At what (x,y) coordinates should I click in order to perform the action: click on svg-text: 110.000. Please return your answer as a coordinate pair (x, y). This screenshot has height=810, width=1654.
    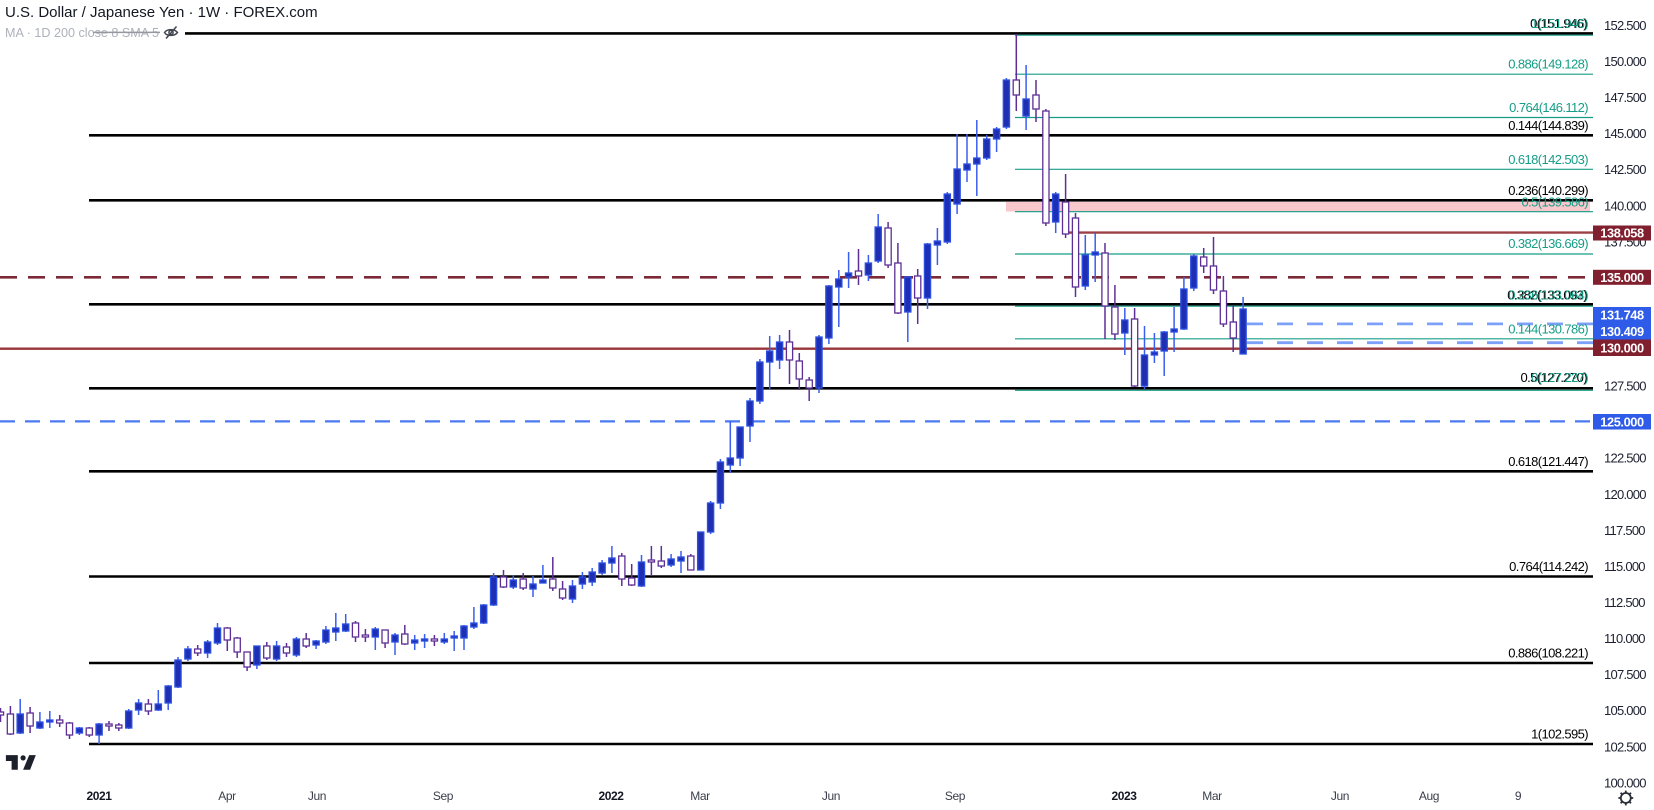
    Looking at the image, I should click on (1624, 638).